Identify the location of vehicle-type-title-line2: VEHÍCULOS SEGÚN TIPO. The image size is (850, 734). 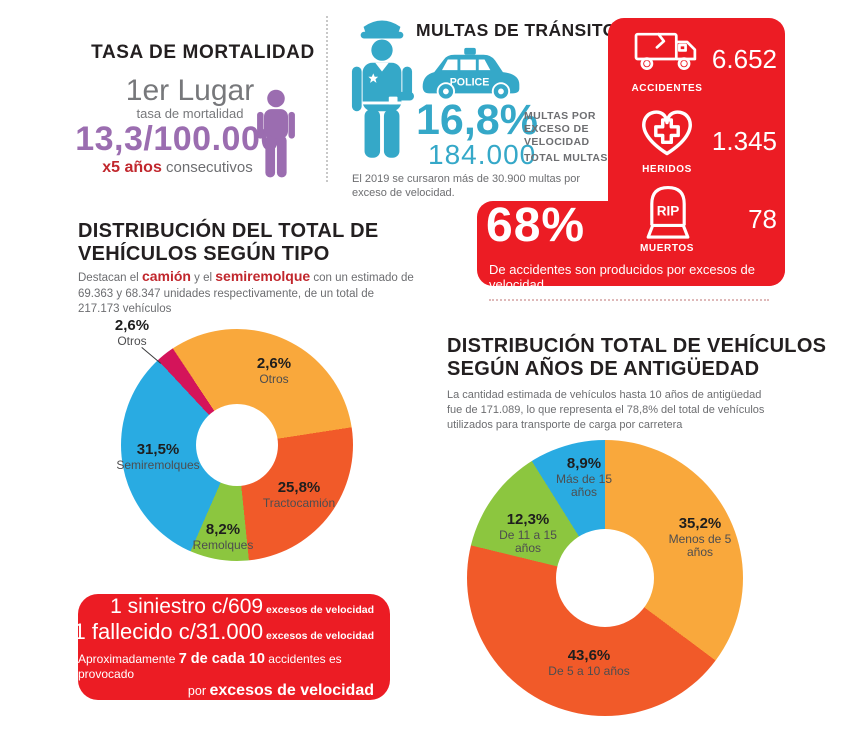
(204, 254).